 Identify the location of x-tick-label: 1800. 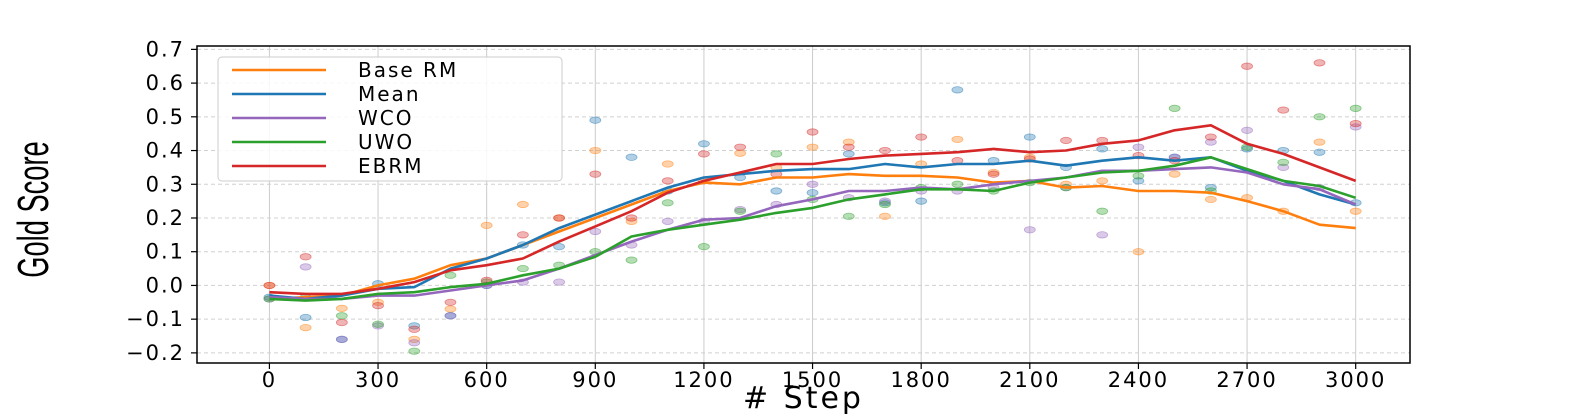
(920, 380).